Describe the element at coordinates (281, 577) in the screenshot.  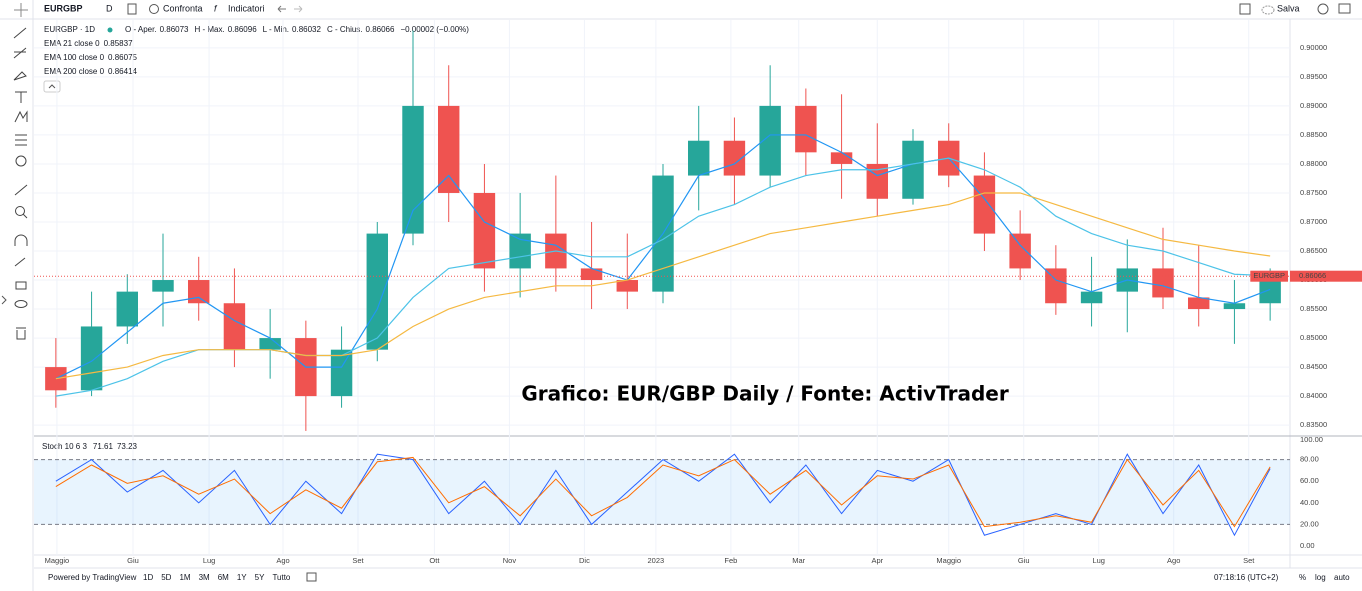
I see `range-button: Tutto` at that location.